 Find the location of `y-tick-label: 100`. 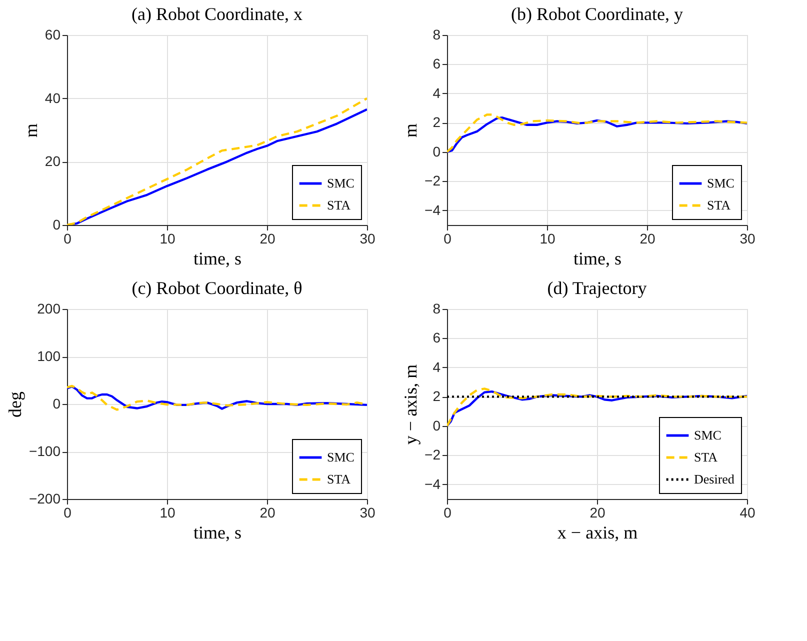

y-tick-label: 100 is located at coordinates (49, 356).